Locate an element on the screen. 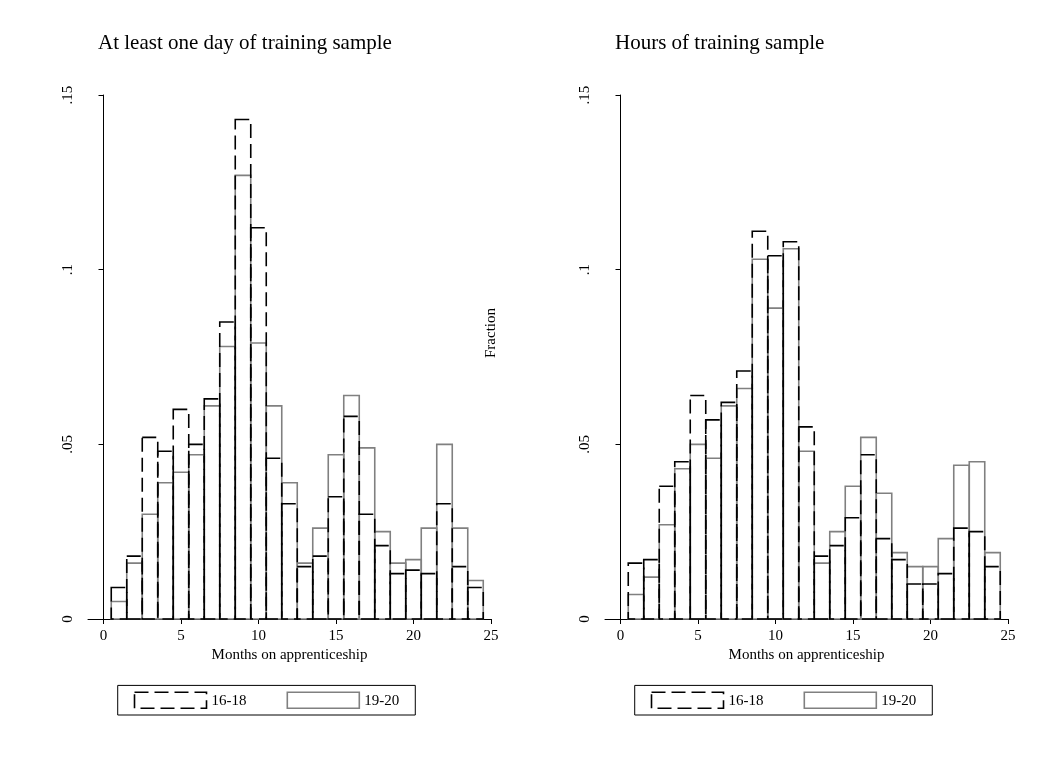 The image size is (1051, 771). chart-title: Hours of training sample is located at coordinates (720, 41).